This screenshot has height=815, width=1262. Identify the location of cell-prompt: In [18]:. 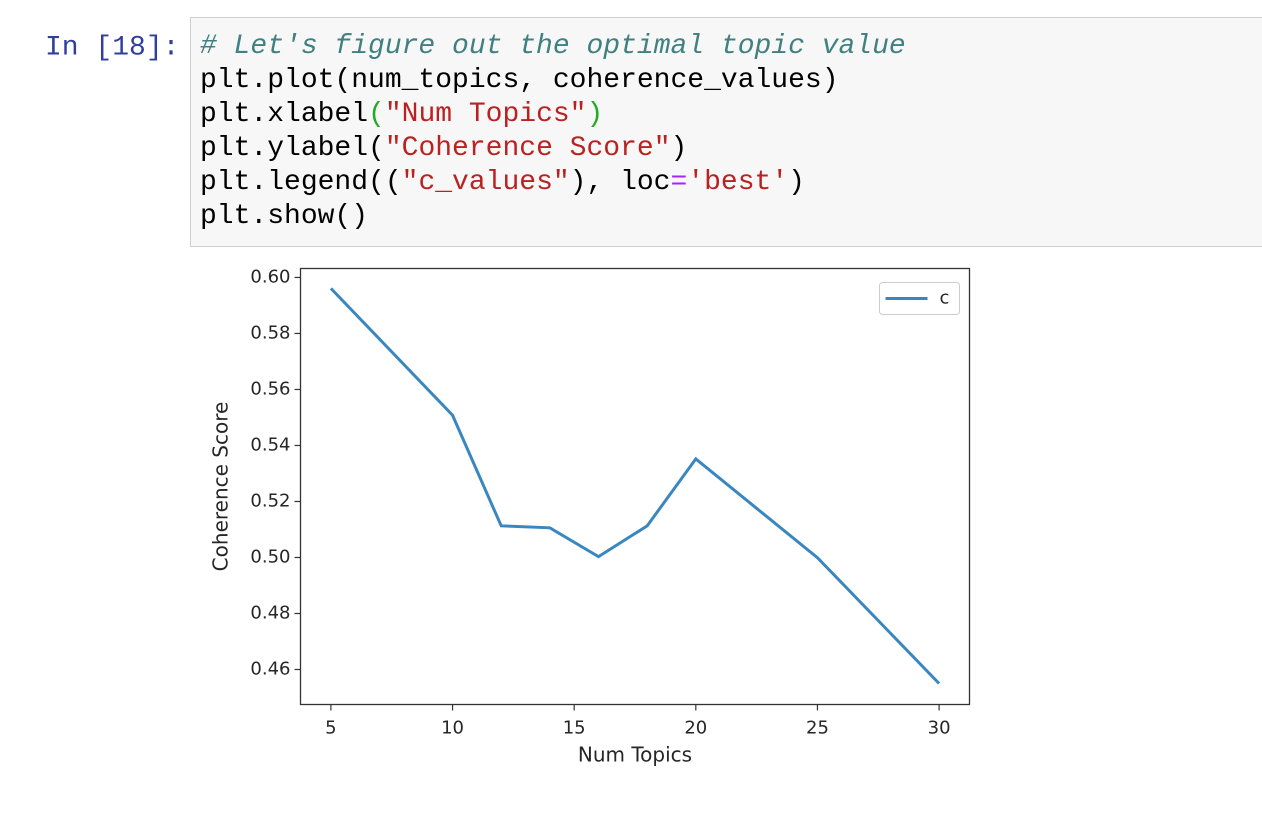
(112, 47).